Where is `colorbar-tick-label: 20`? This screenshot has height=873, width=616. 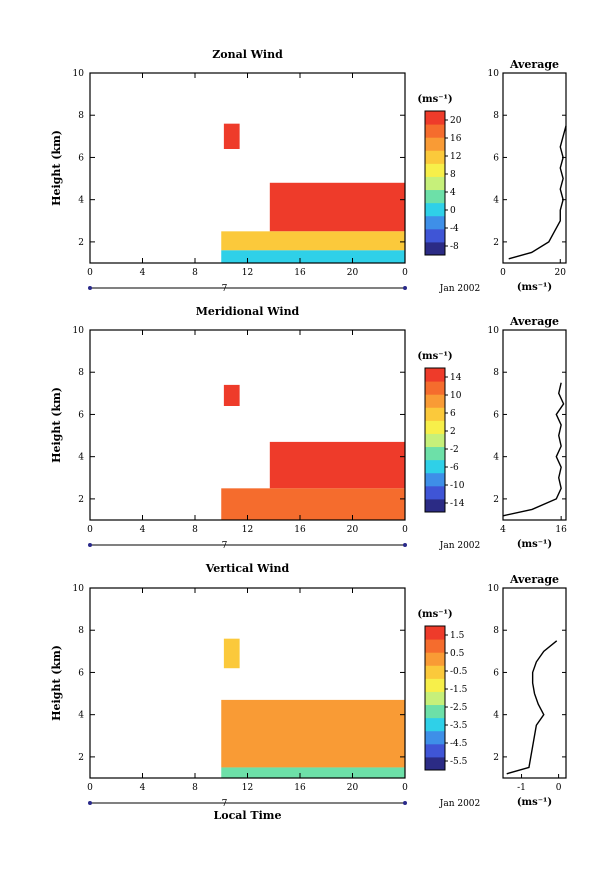 colorbar-tick-label: 20 is located at coordinates (456, 121).